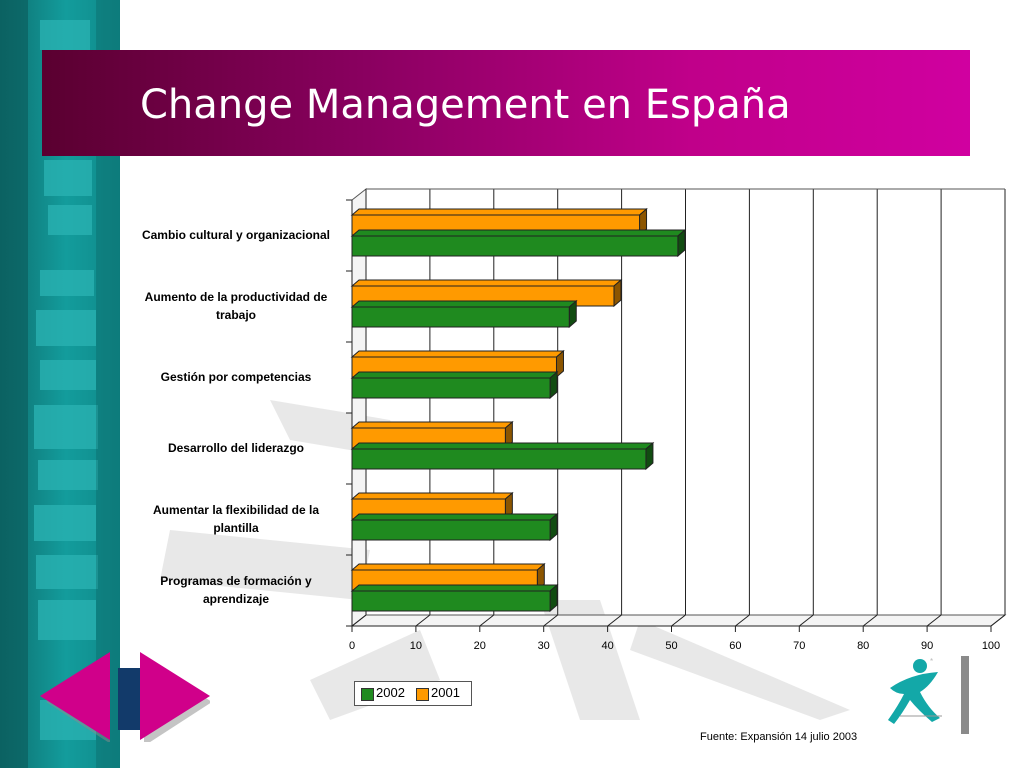 Image resolution: width=1024 pixels, height=768 pixels. I want to click on triangle-left-icon, so click(75, 697).